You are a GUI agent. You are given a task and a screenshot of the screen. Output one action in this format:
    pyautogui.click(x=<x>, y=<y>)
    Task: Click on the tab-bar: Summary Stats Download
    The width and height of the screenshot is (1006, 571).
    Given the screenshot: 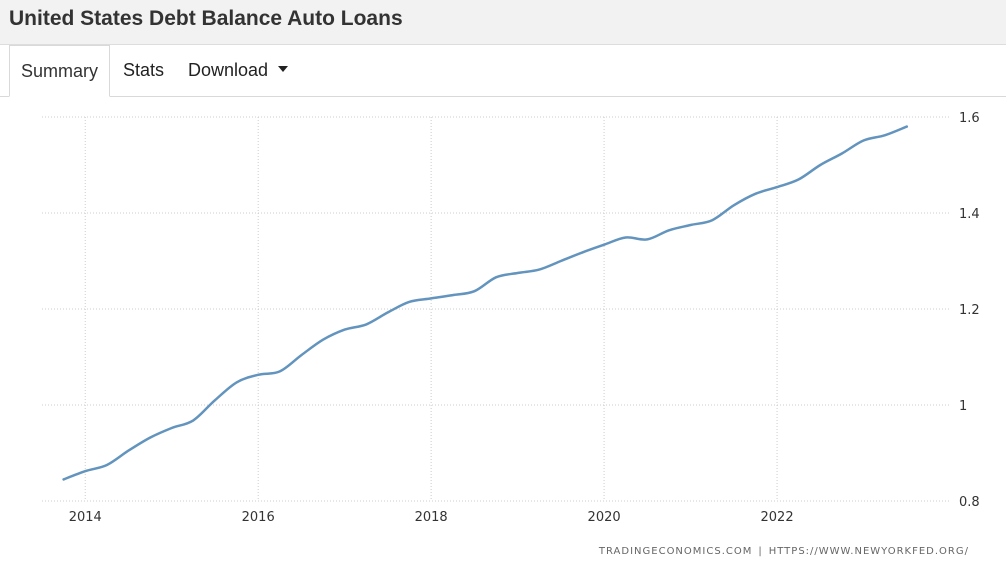 What is the action you would take?
    pyautogui.click(x=503, y=71)
    